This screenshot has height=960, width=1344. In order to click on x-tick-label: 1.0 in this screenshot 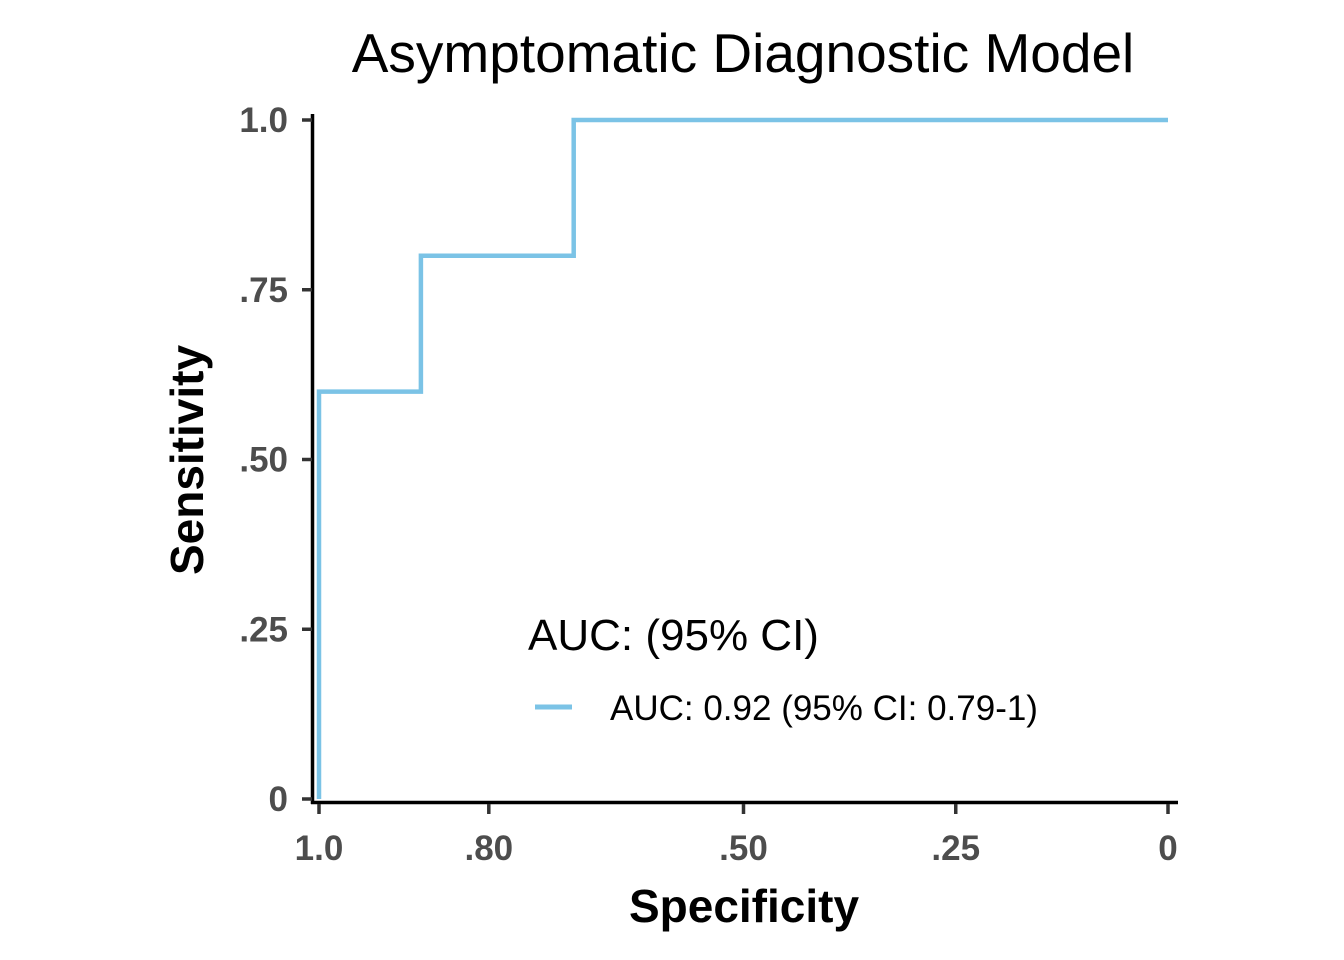, I will do `click(319, 848)`.